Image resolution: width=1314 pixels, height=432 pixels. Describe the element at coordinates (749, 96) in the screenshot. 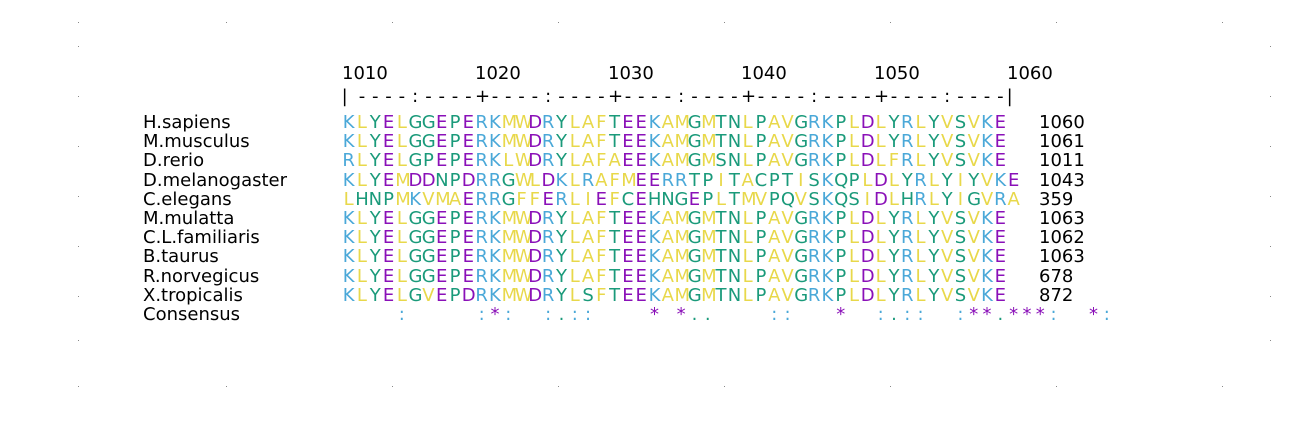

I see `ruler-mark: +` at that location.